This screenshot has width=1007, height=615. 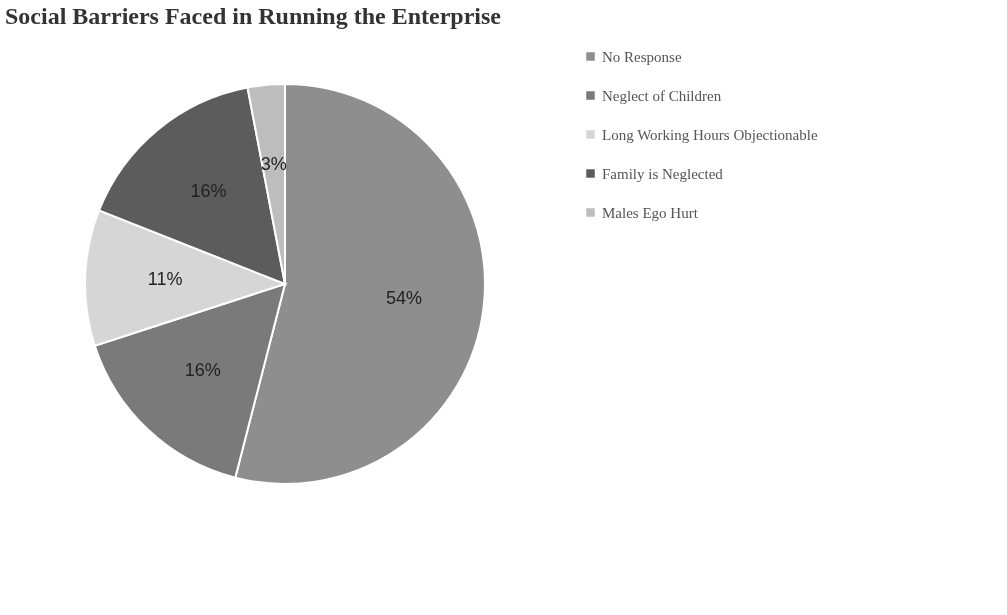 I want to click on data-label: 54%, so click(x=404, y=298).